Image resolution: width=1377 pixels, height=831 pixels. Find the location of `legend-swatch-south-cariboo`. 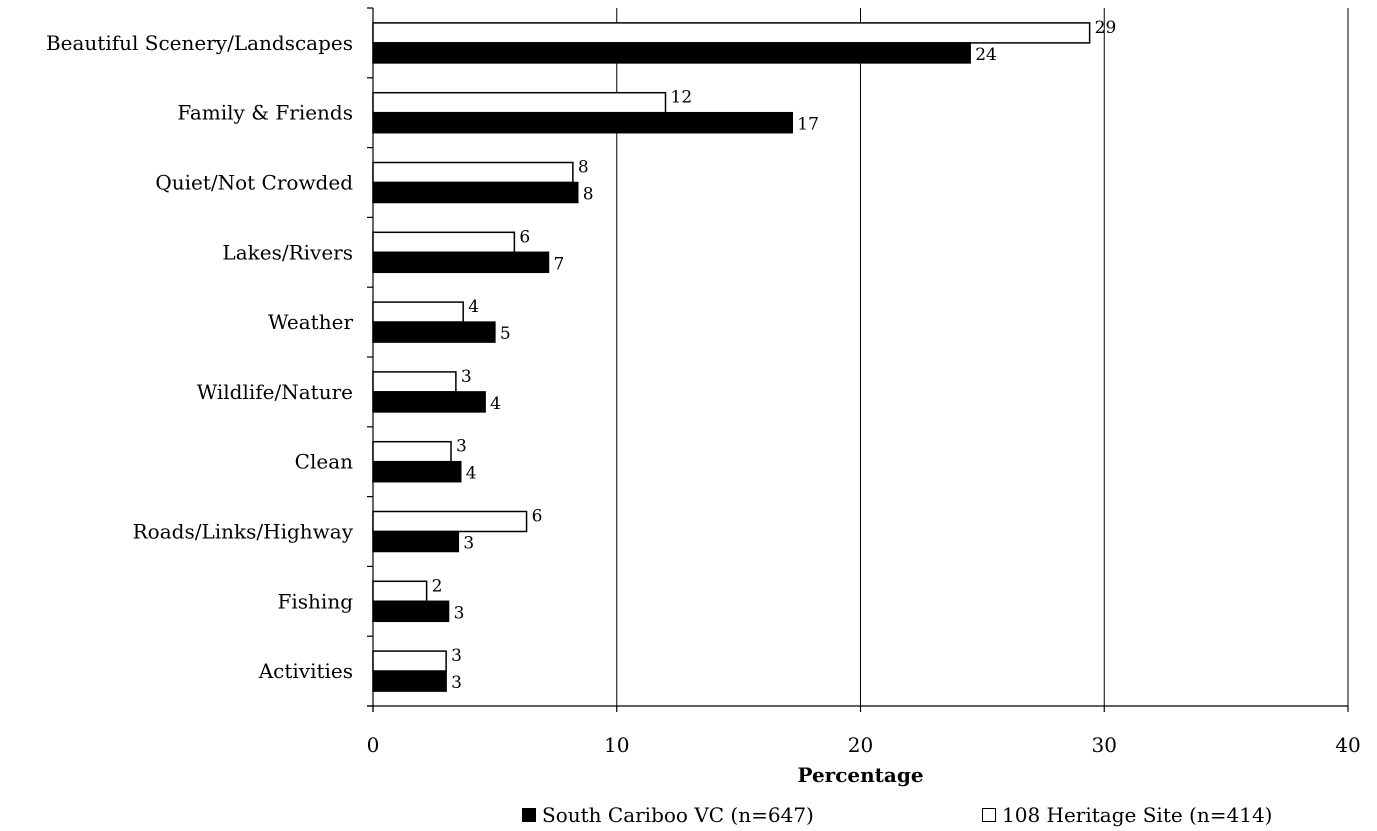

legend-swatch-south-cariboo is located at coordinates (529, 815).